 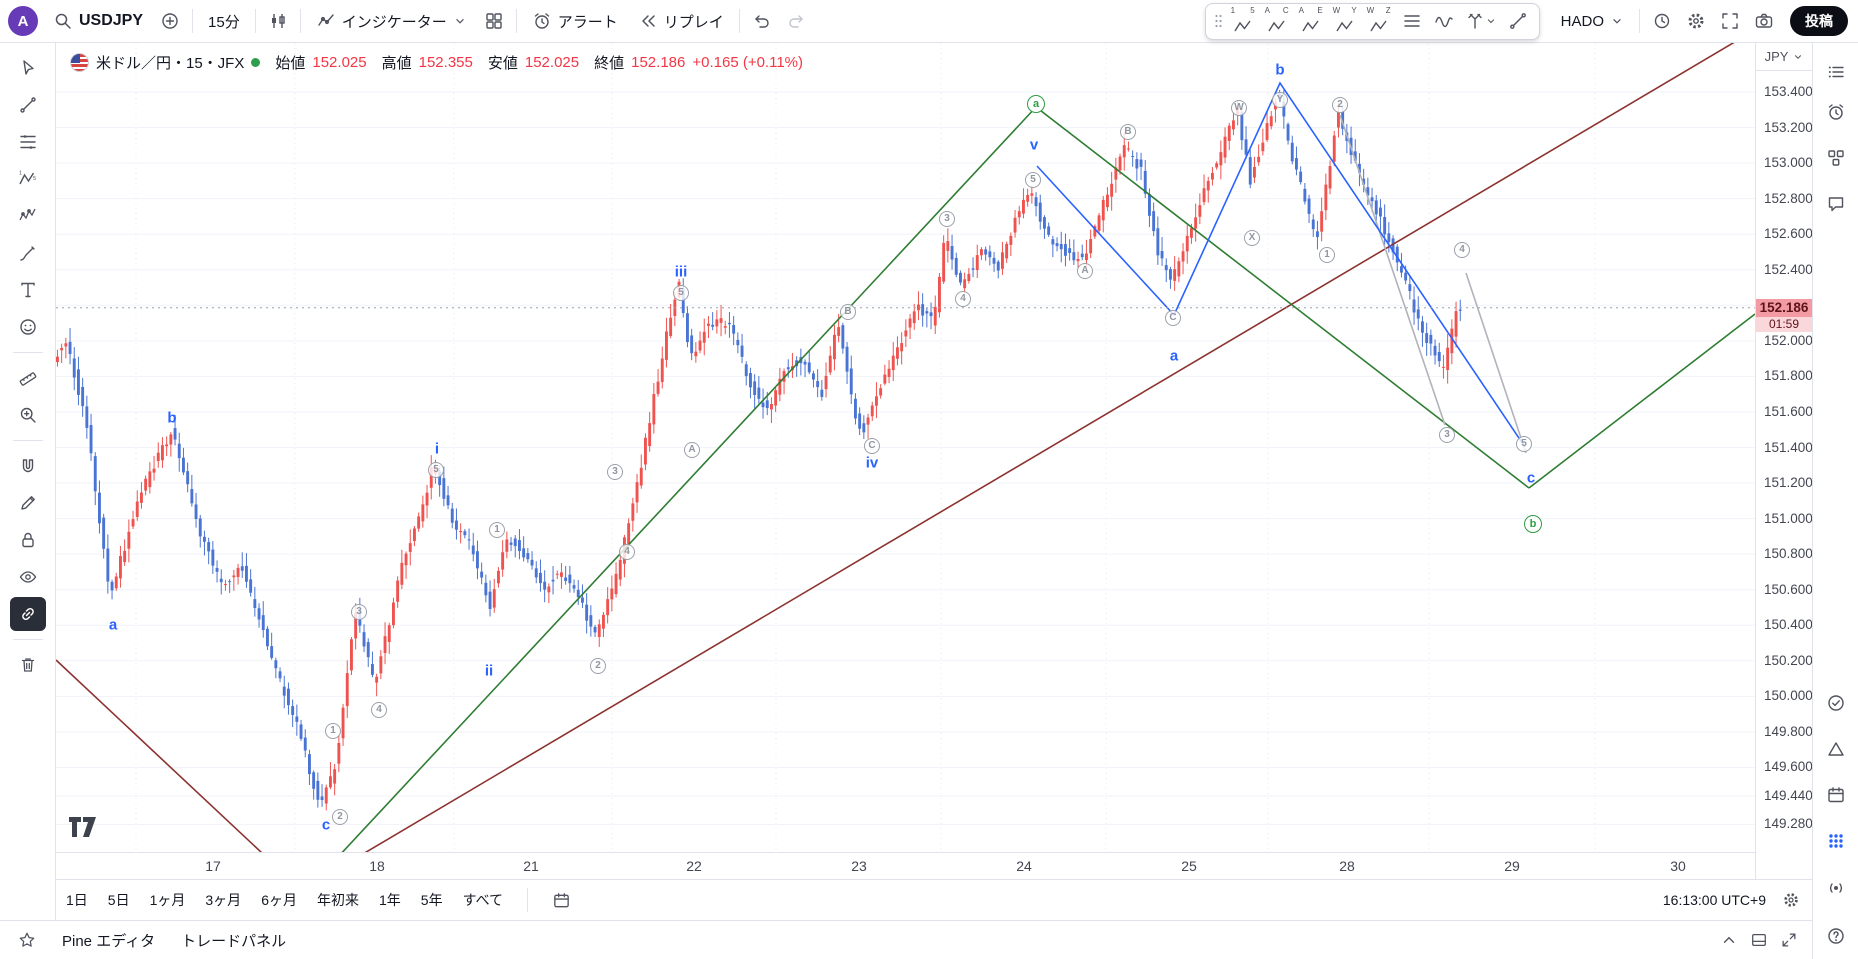 What do you see at coordinates (1730, 21) in the screenshot?
I see `fullscreen-icon` at bounding box center [1730, 21].